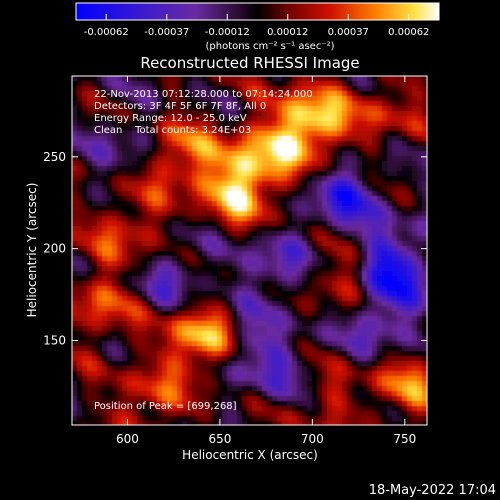  What do you see at coordinates (408, 32) in the screenshot?
I see `colorbar-tick-label: 0.00062` at bounding box center [408, 32].